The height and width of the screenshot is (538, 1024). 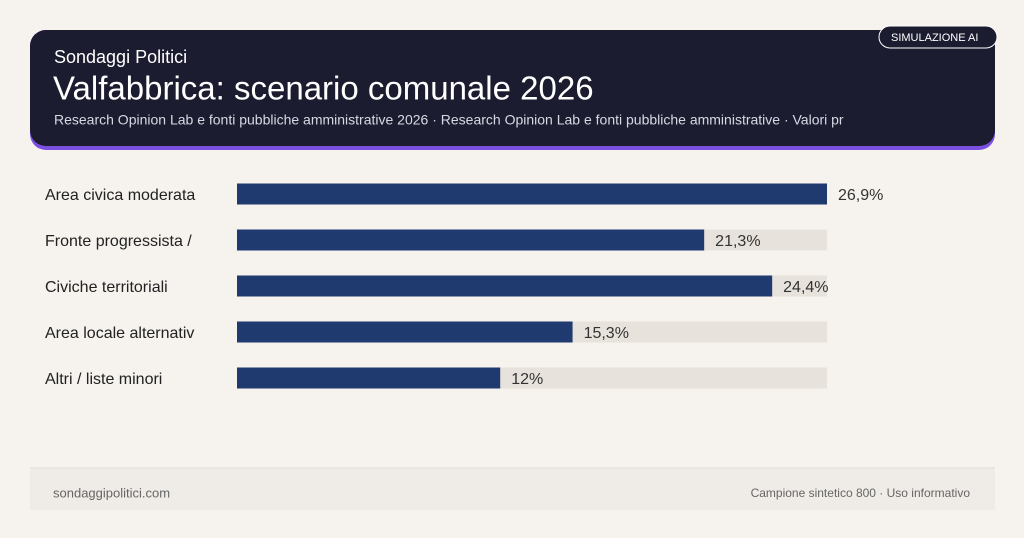 I want to click on badge, so click(x=938, y=37).